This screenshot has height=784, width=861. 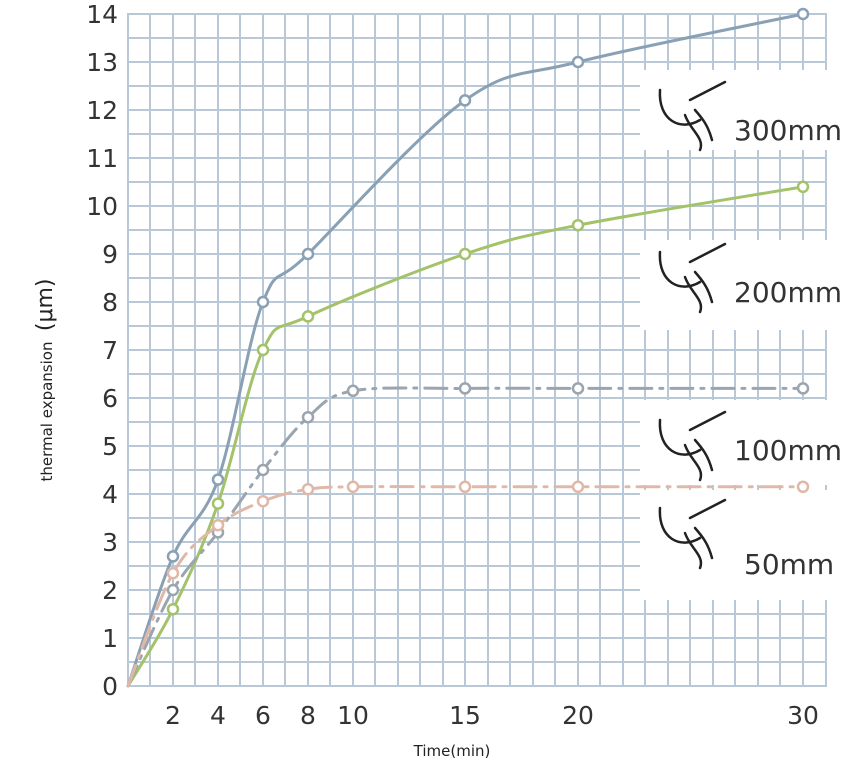 I want to click on y-tick-label: 5, so click(x=110, y=446).